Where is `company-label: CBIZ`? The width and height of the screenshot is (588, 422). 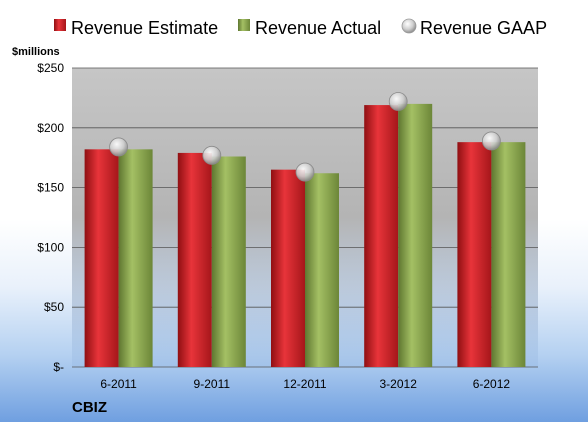 company-label: CBIZ is located at coordinates (89, 407).